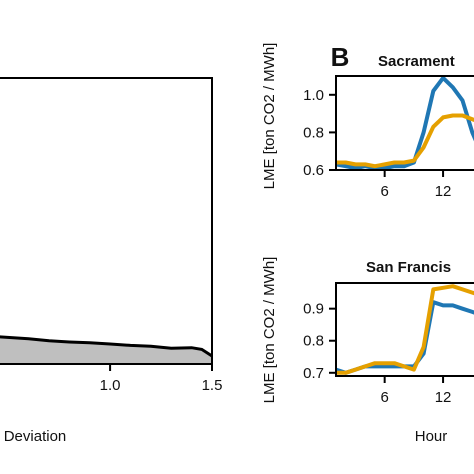 This screenshot has width=474, height=474. I want to click on panel-a-x-ticks: 1.0 1.5, so click(161, 379).